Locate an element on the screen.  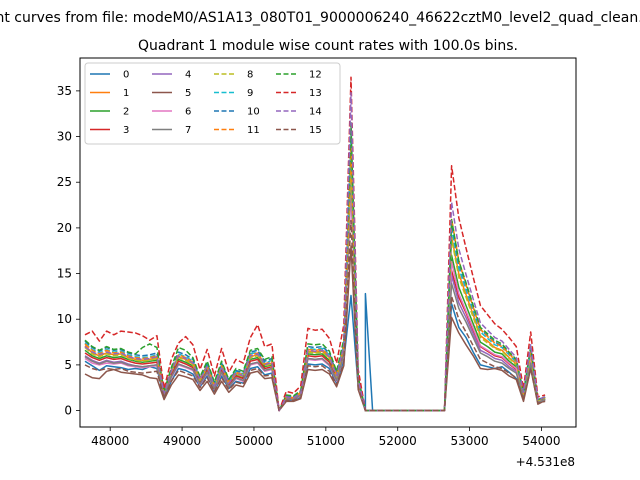
legend-label-2: 2 is located at coordinates (126, 112).